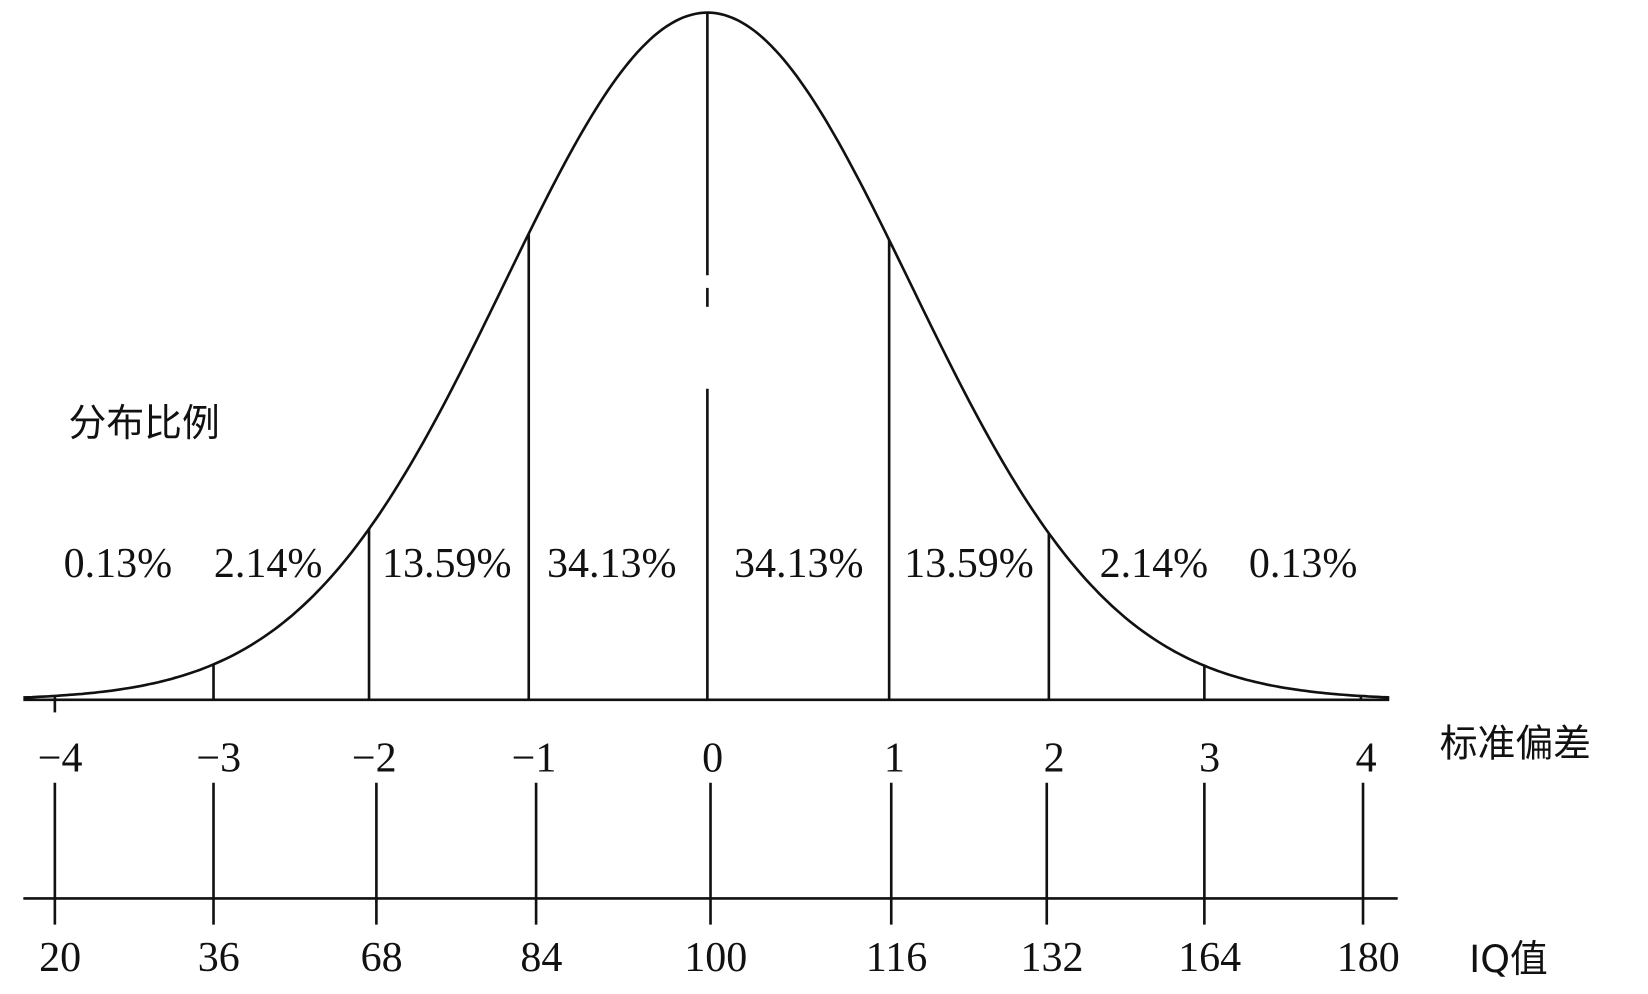 The width and height of the screenshot is (1648, 994). Describe the element at coordinates (382, 958) in the screenshot. I see `iq-tick-label: 68` at that location.